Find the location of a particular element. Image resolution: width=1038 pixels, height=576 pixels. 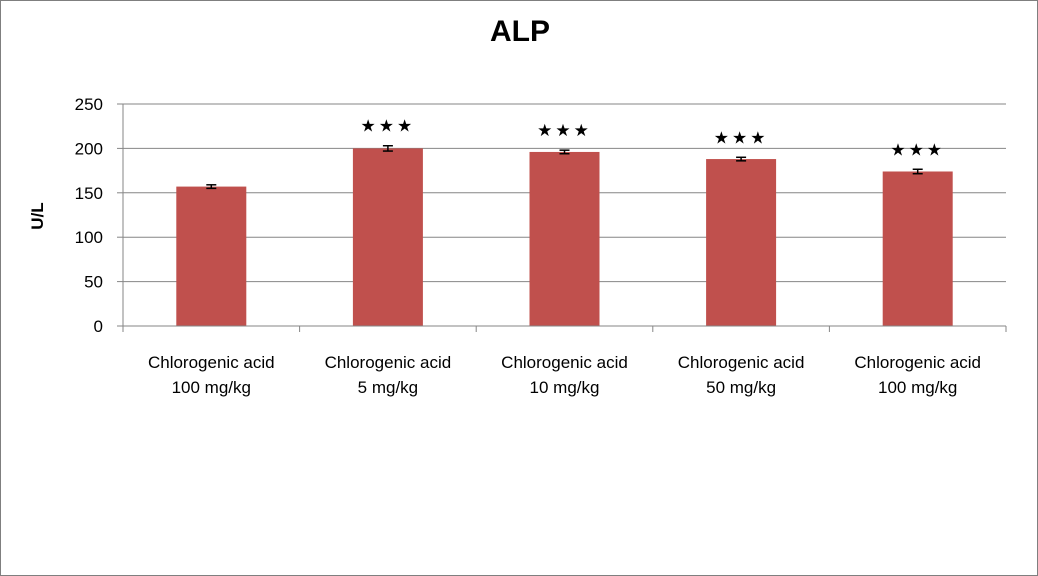

x-category-label: 5 mg/kg is located at coordinates (388, 387).